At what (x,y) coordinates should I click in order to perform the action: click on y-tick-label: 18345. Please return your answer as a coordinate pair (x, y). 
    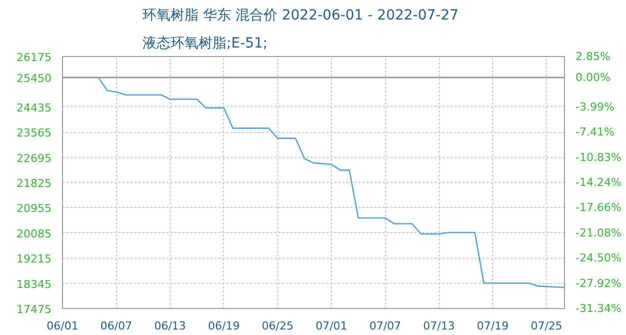
    Looking at the image, I should click on (34, 284).